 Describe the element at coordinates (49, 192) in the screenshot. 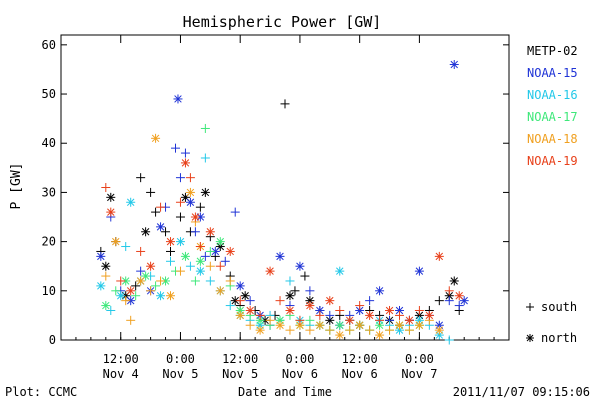

I see `y-tick-label: 30` at that location.